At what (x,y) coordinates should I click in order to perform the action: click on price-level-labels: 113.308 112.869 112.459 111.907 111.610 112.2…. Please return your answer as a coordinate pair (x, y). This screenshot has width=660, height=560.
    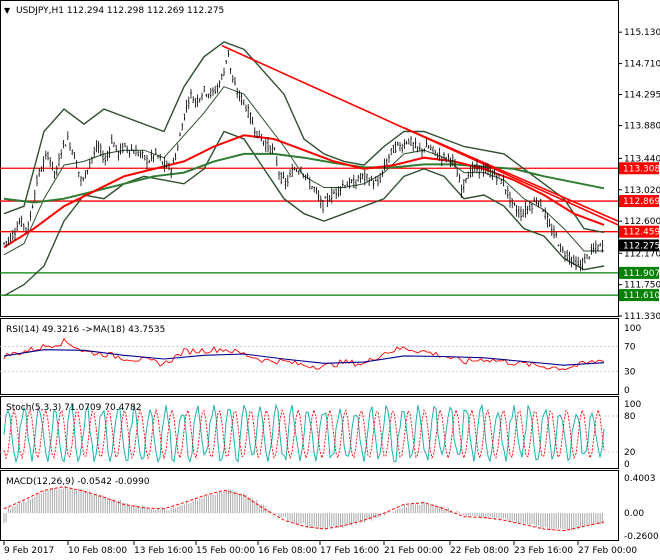
    Looking at the image, I should click on (639, 232).